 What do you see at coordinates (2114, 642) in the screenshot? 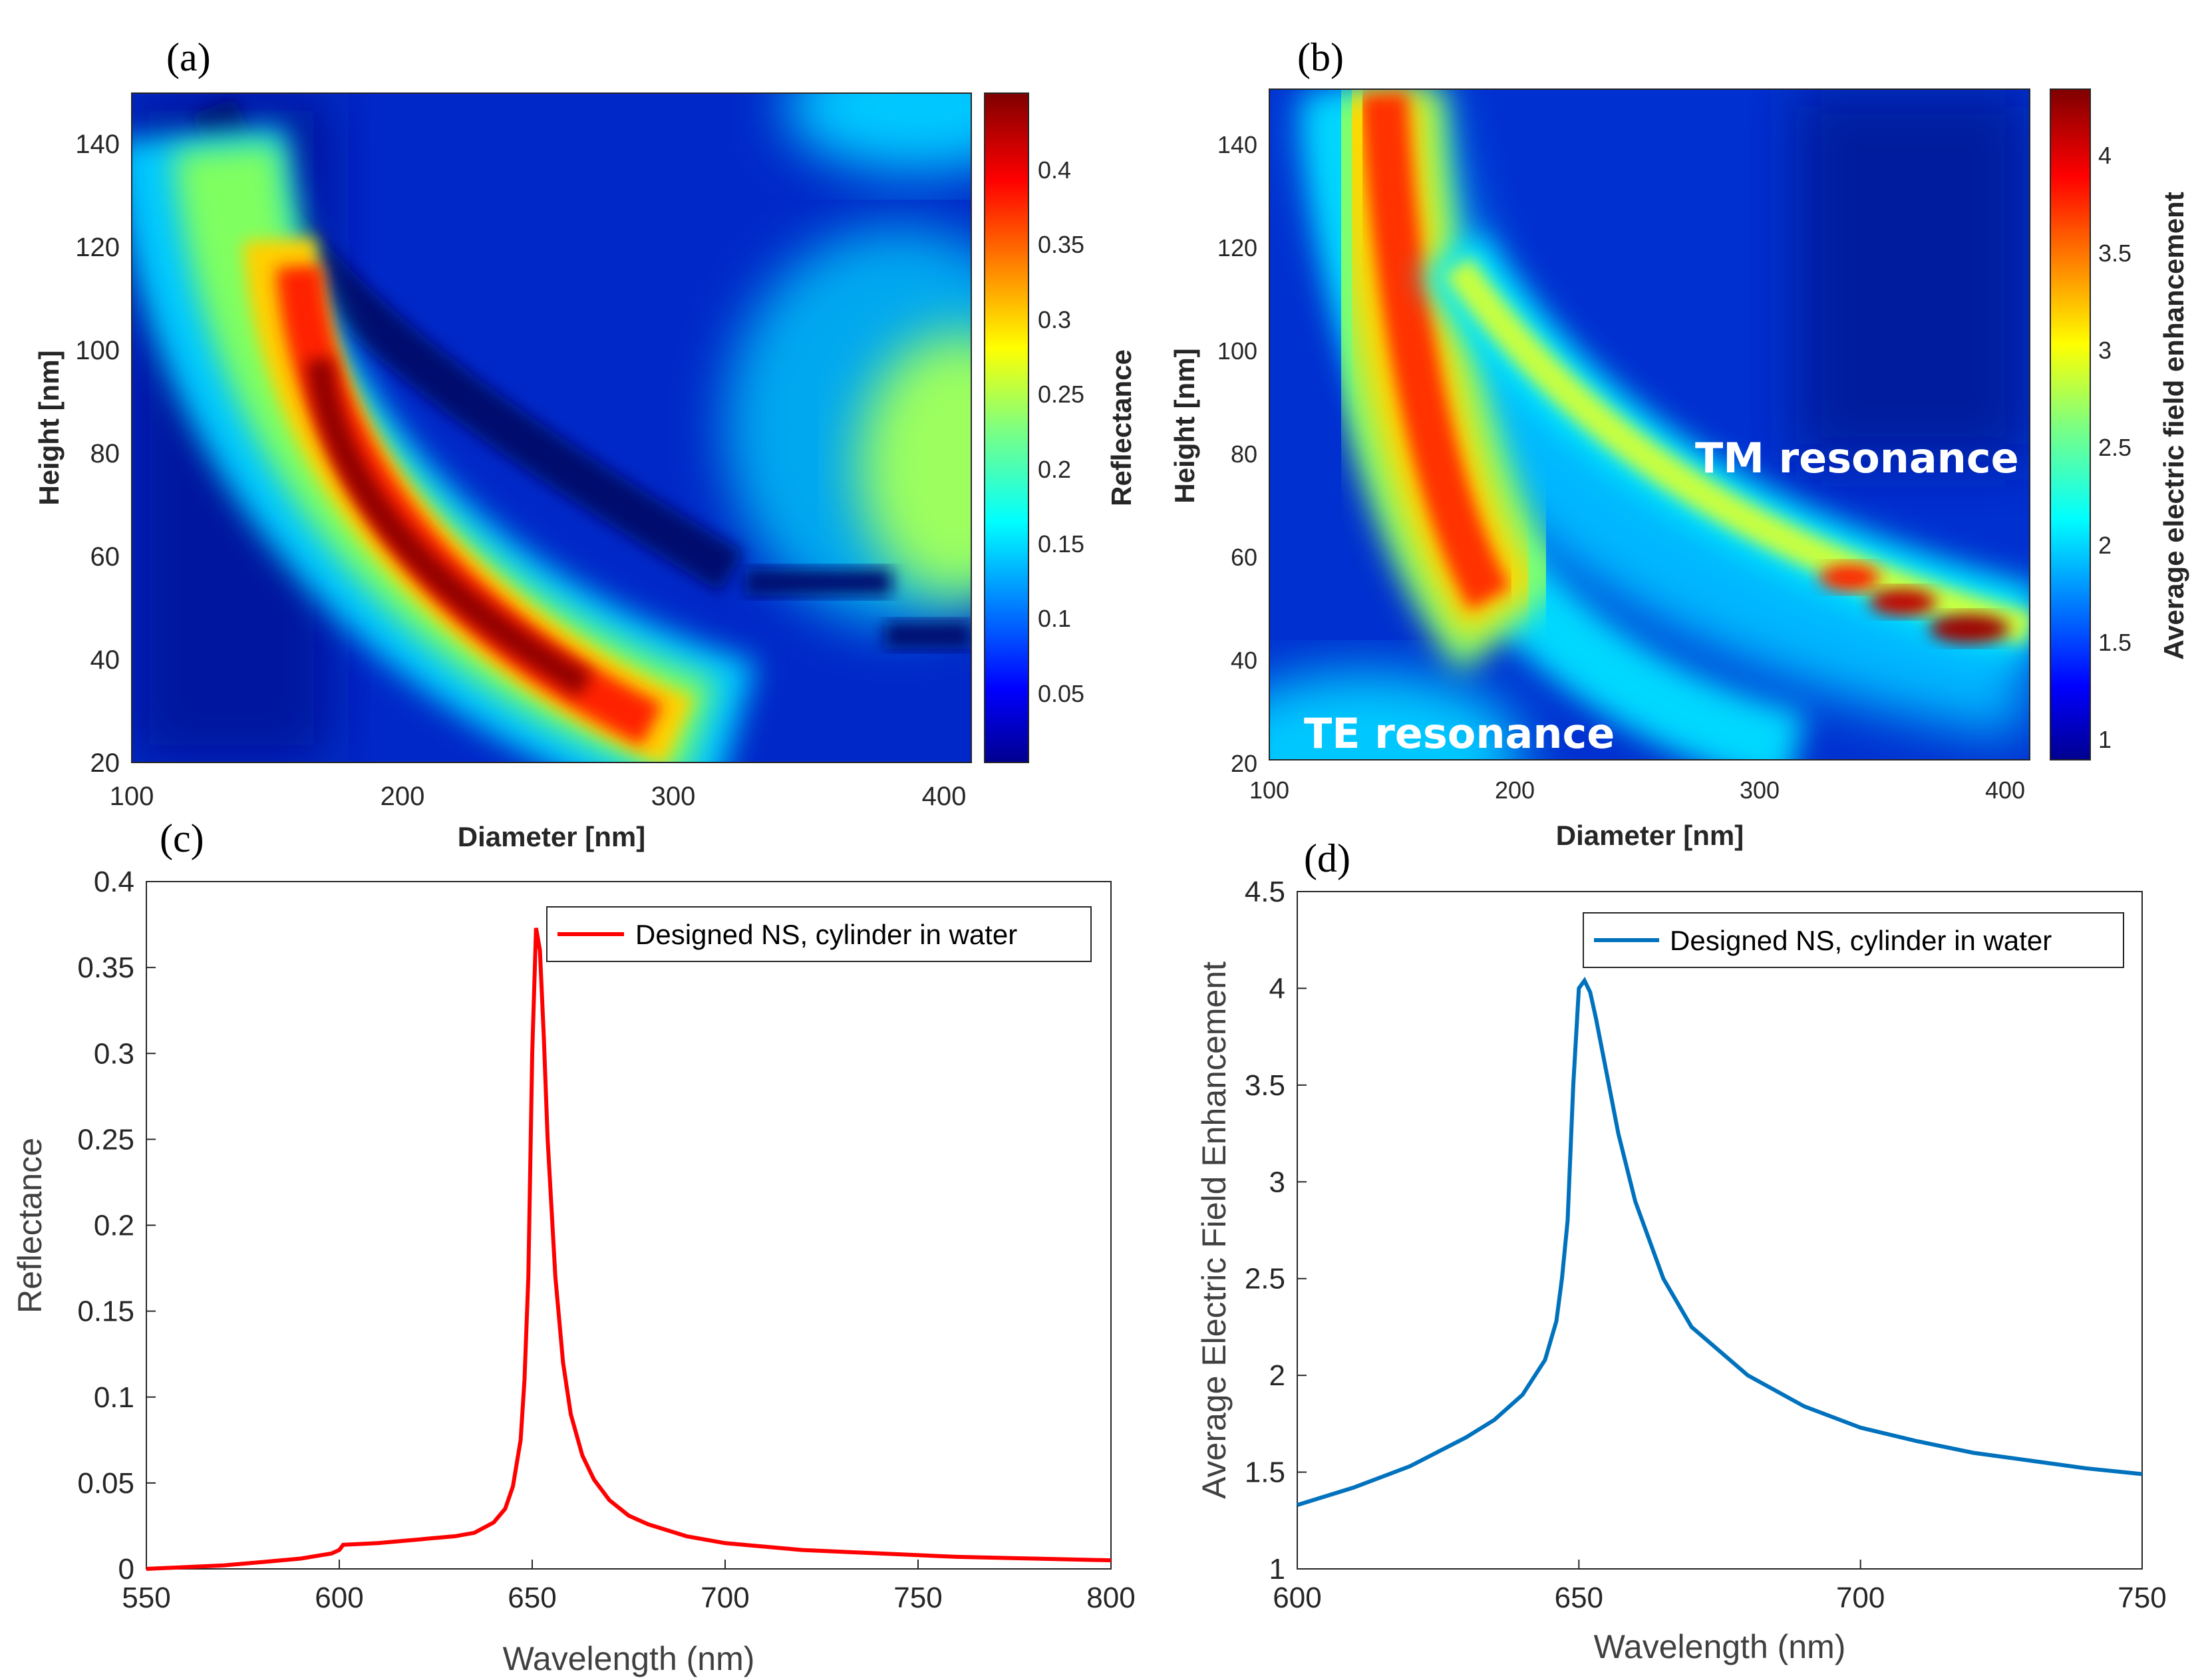
I see `cb-b-tick-1.5: 1.5` at bounding box center [2114, 642].